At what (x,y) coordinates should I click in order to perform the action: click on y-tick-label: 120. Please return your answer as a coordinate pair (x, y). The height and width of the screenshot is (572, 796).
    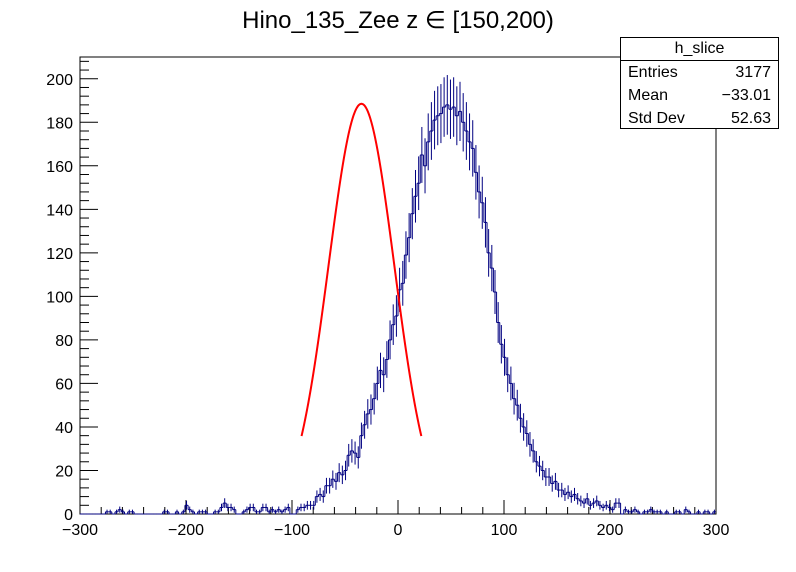
    Looking at the image, I should click on (59, 254).